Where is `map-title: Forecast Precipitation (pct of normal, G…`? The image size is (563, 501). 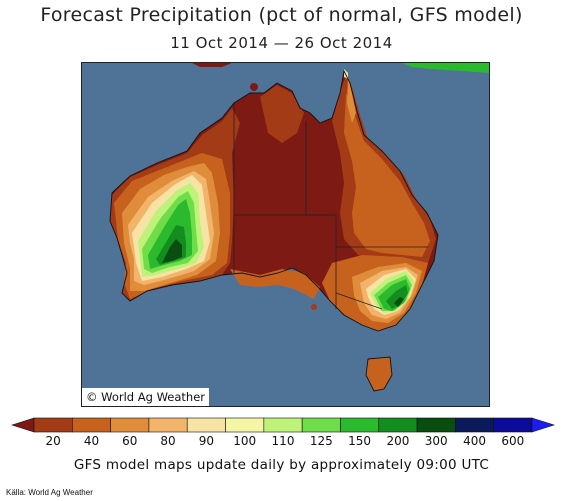
map-title: Forecast Precipitation (pct of normal, G… is located at coordinates (281, 15).